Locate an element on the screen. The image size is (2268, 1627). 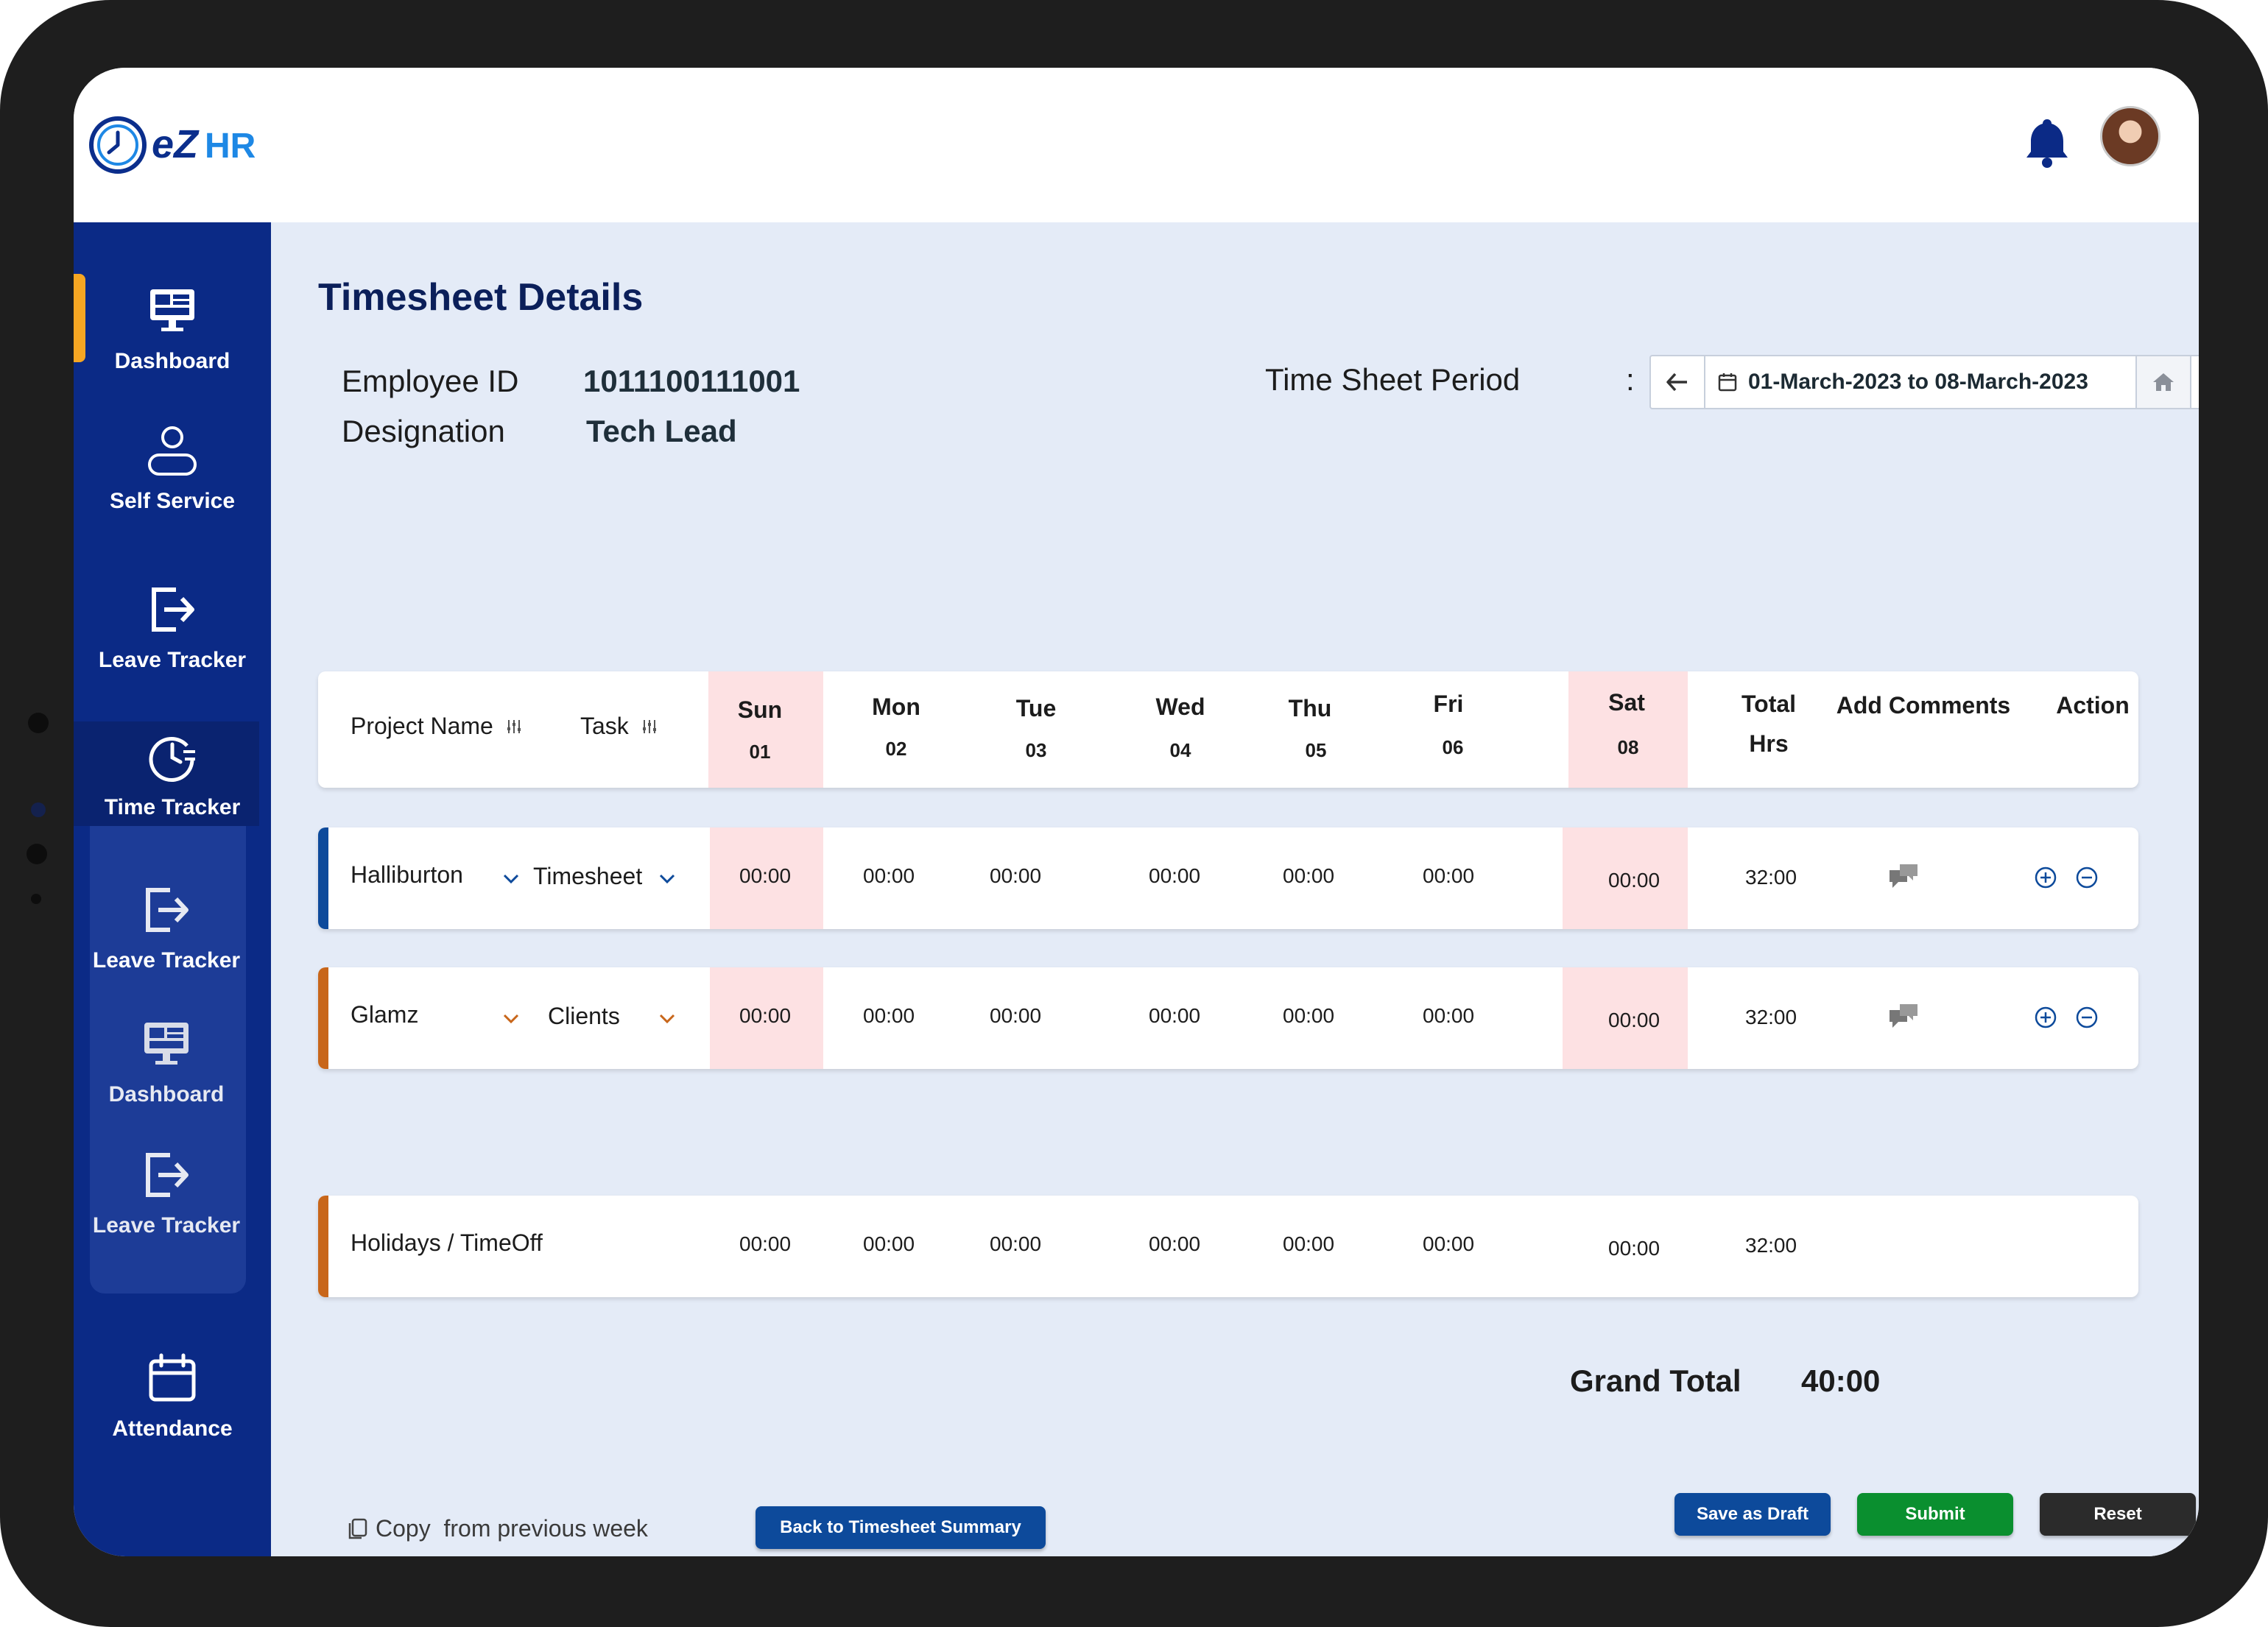
holiday-hours-wed: 00:00 is located at coordinates (1175, 1243).